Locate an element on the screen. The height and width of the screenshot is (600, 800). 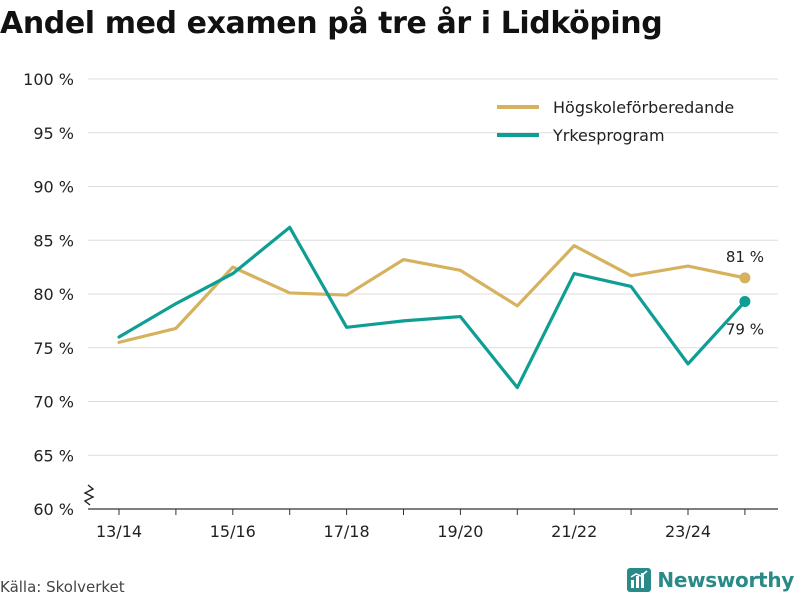
y-tick-label: 95 % is located at coordinates (53, 133).